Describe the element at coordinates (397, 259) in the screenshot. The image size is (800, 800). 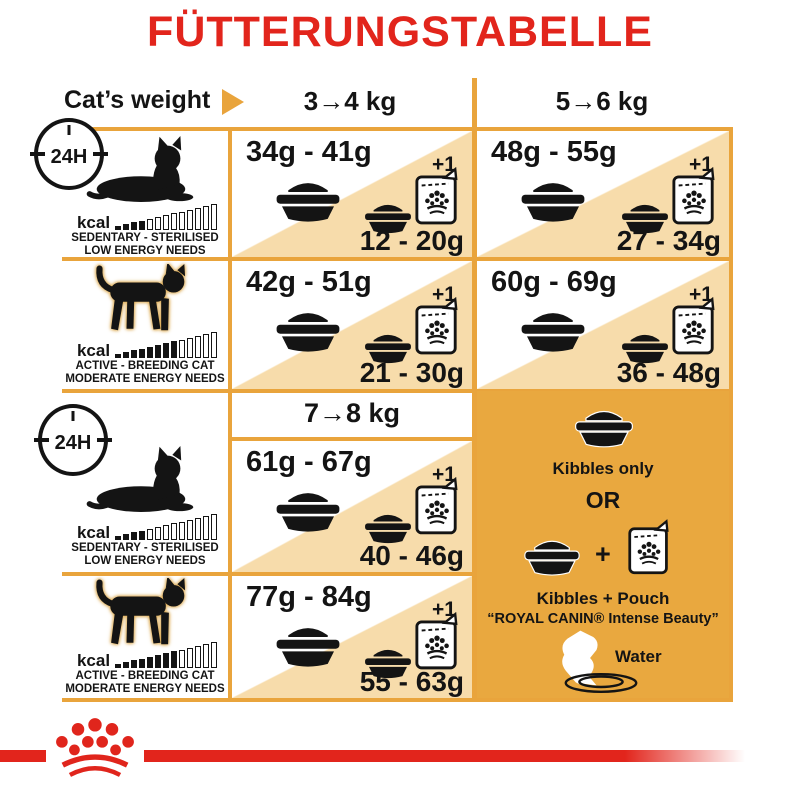
I see `grid-line-row1` at that location.